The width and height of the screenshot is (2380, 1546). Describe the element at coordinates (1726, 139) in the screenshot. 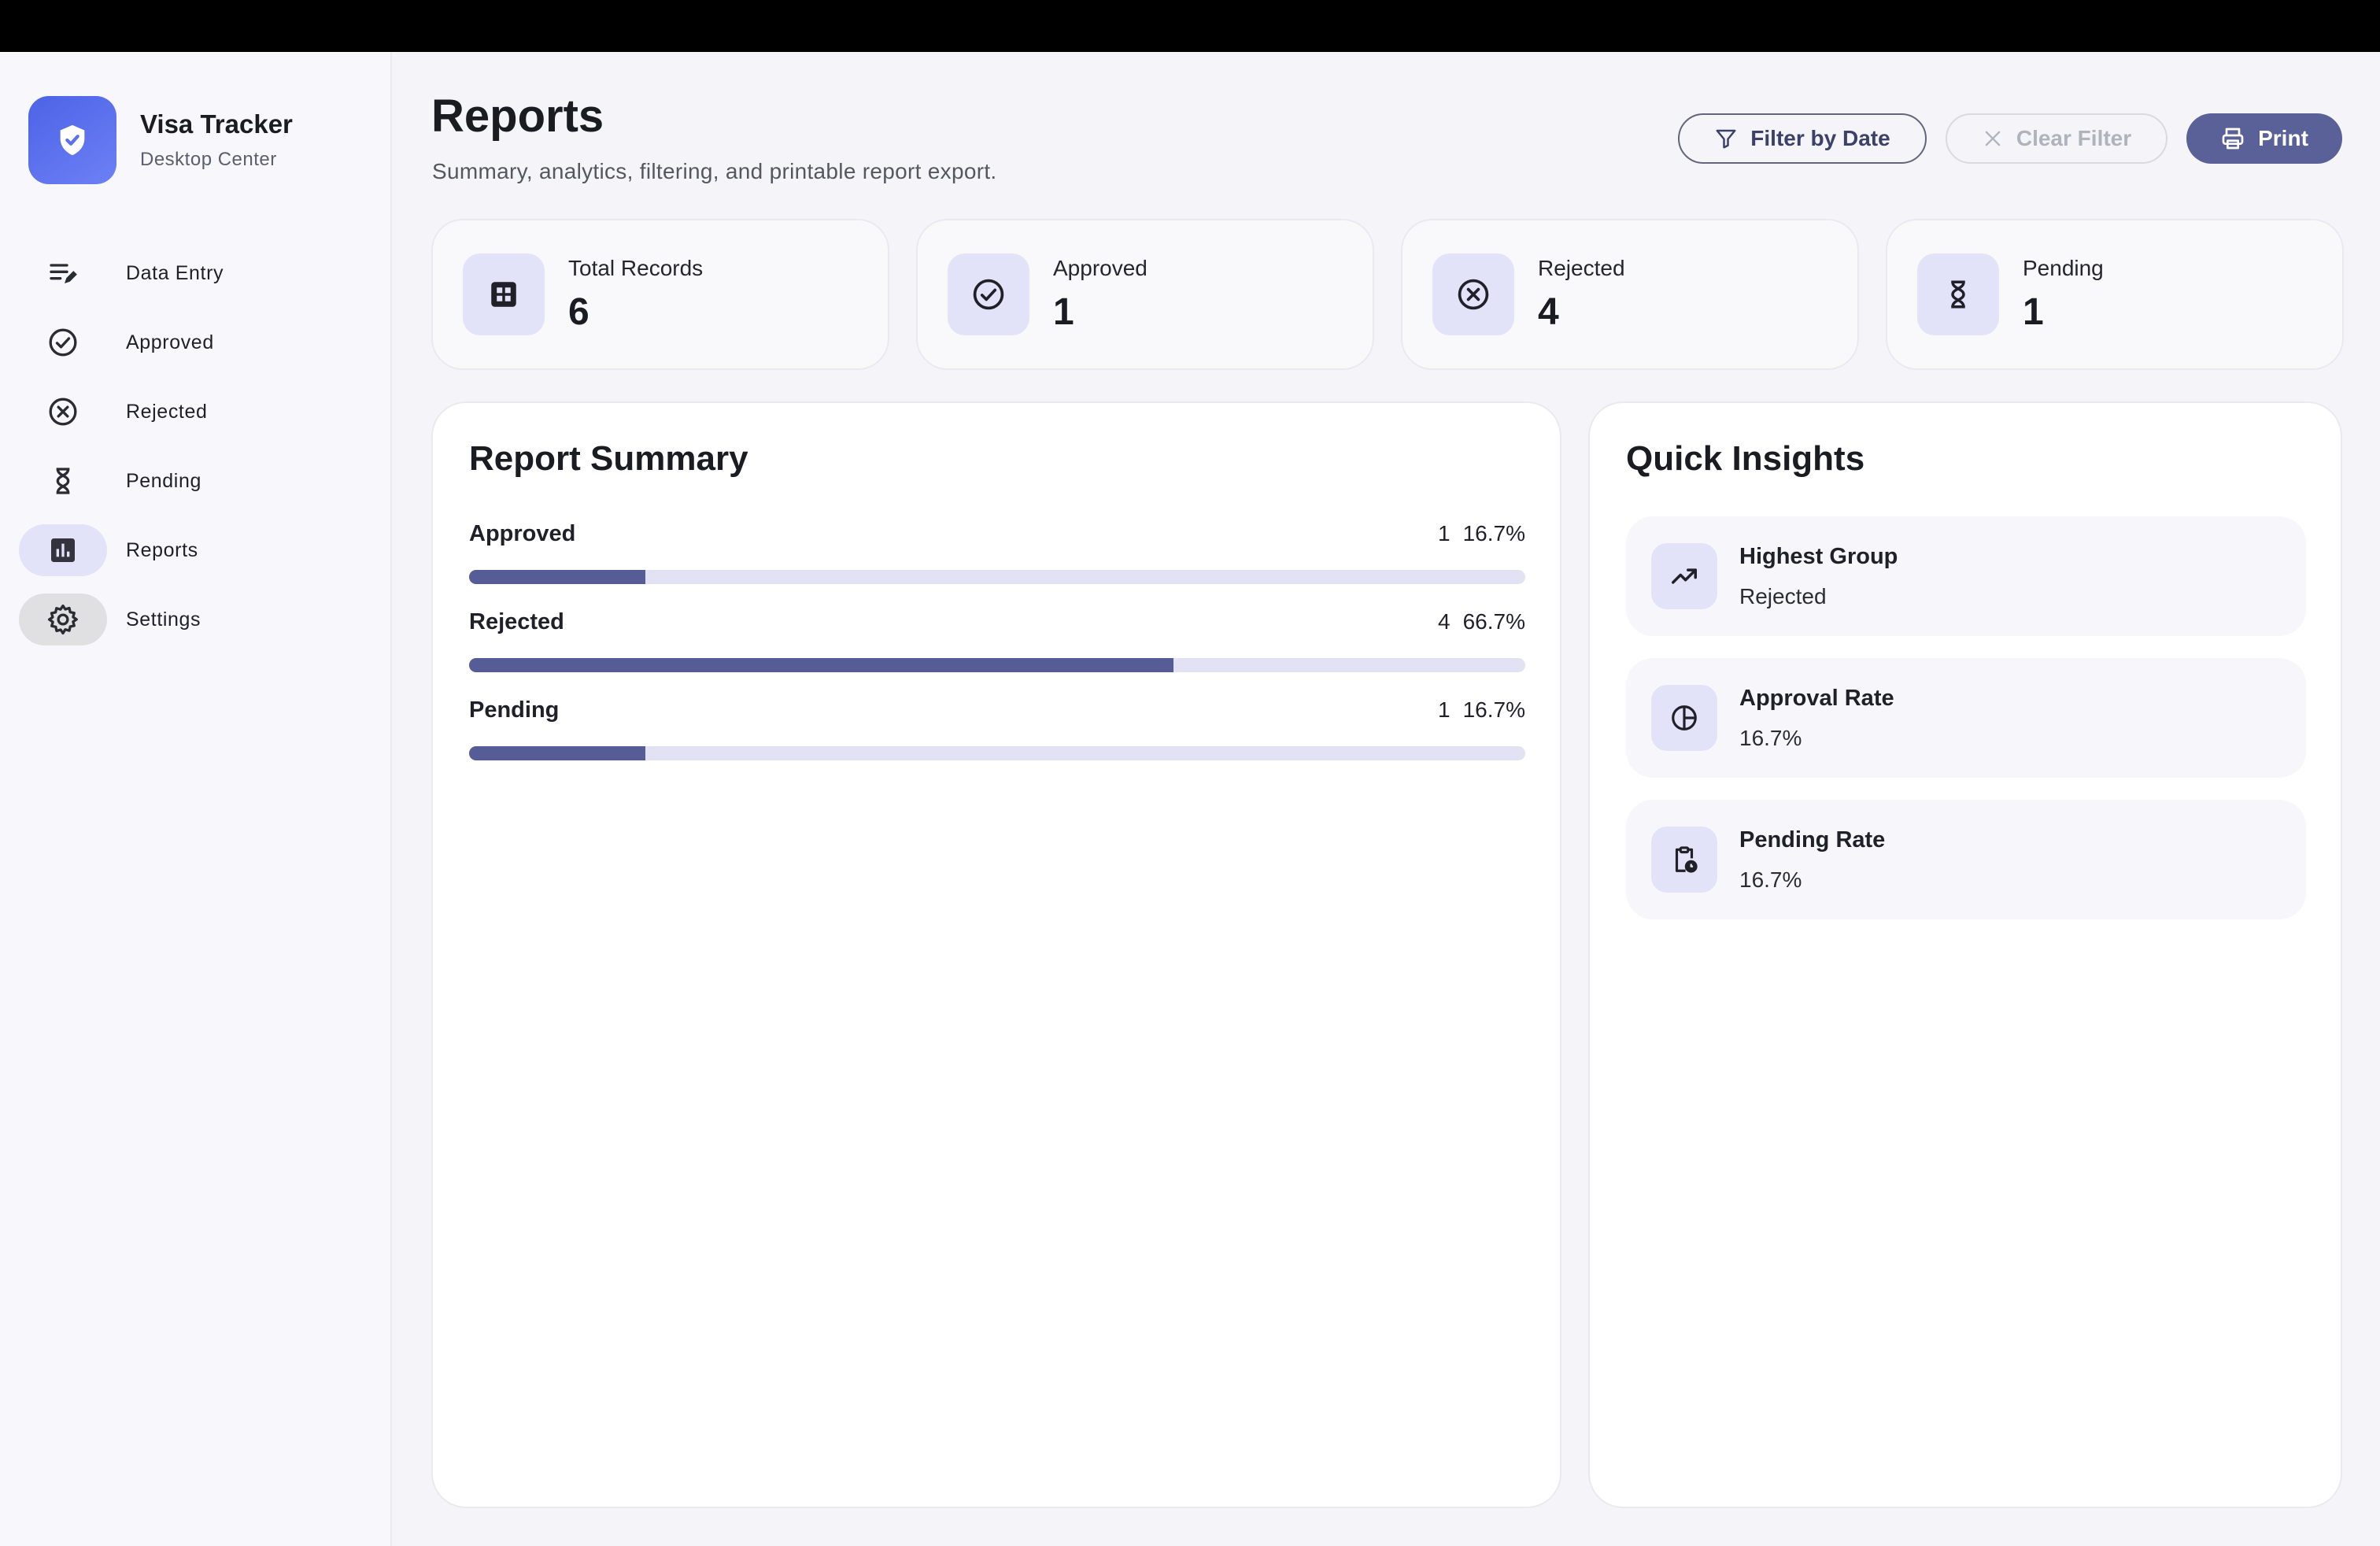

I see `filter-icon` at that location.